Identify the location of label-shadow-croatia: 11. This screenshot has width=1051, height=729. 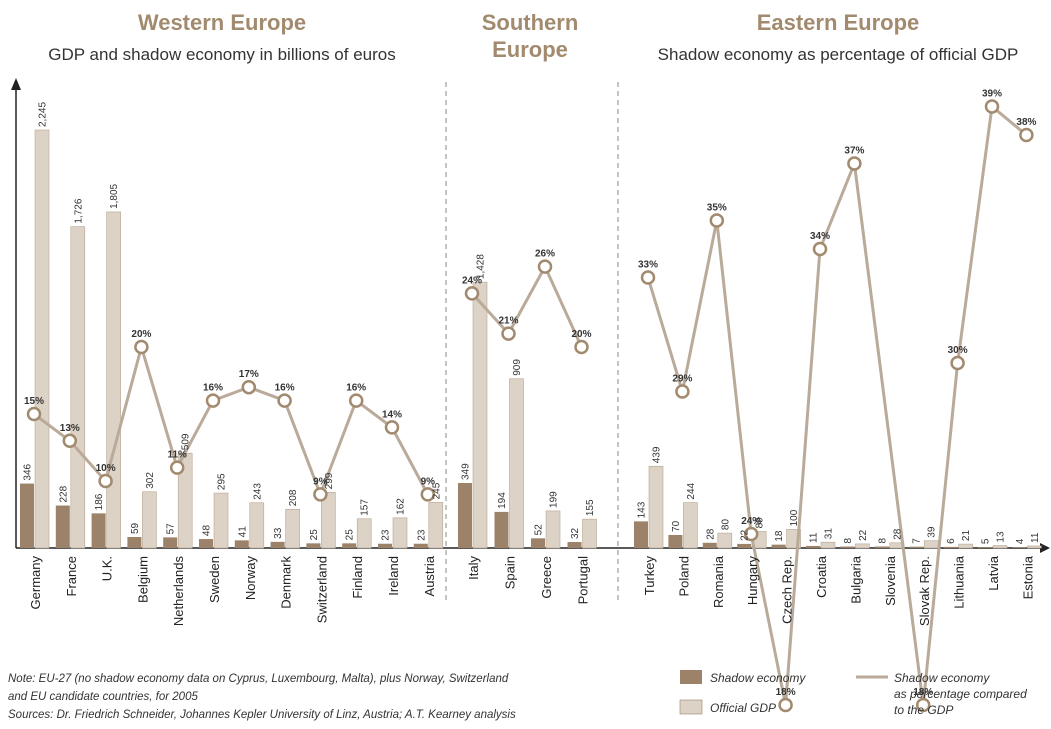
(814, 537).